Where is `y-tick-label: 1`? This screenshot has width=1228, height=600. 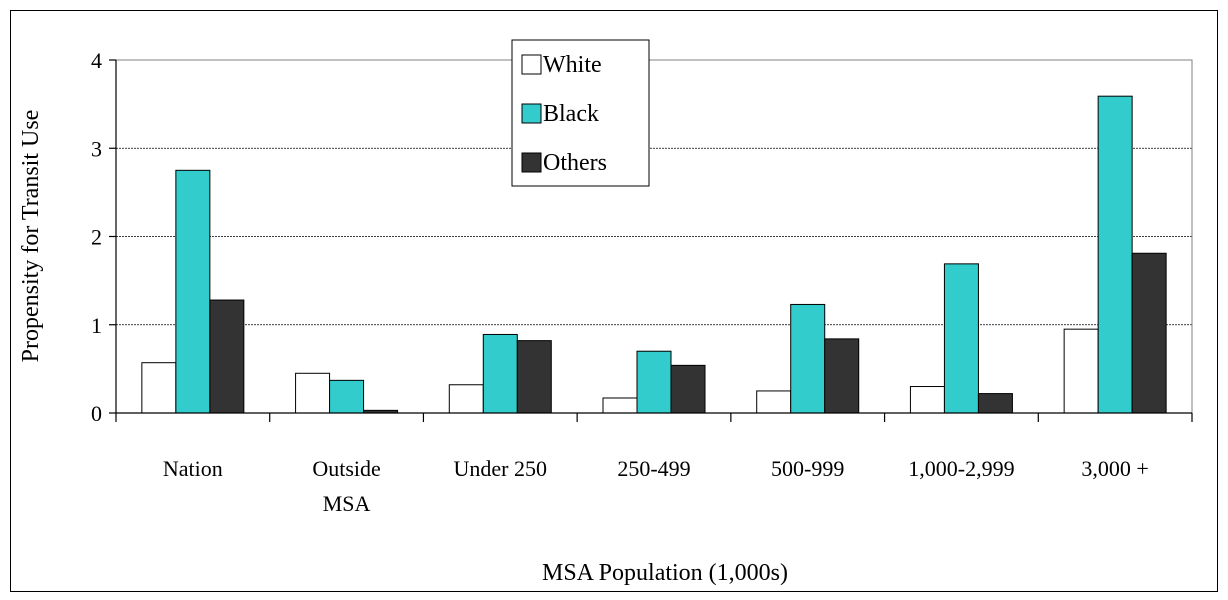
y-tick-label: 1 is located at coordinates (96, 325).